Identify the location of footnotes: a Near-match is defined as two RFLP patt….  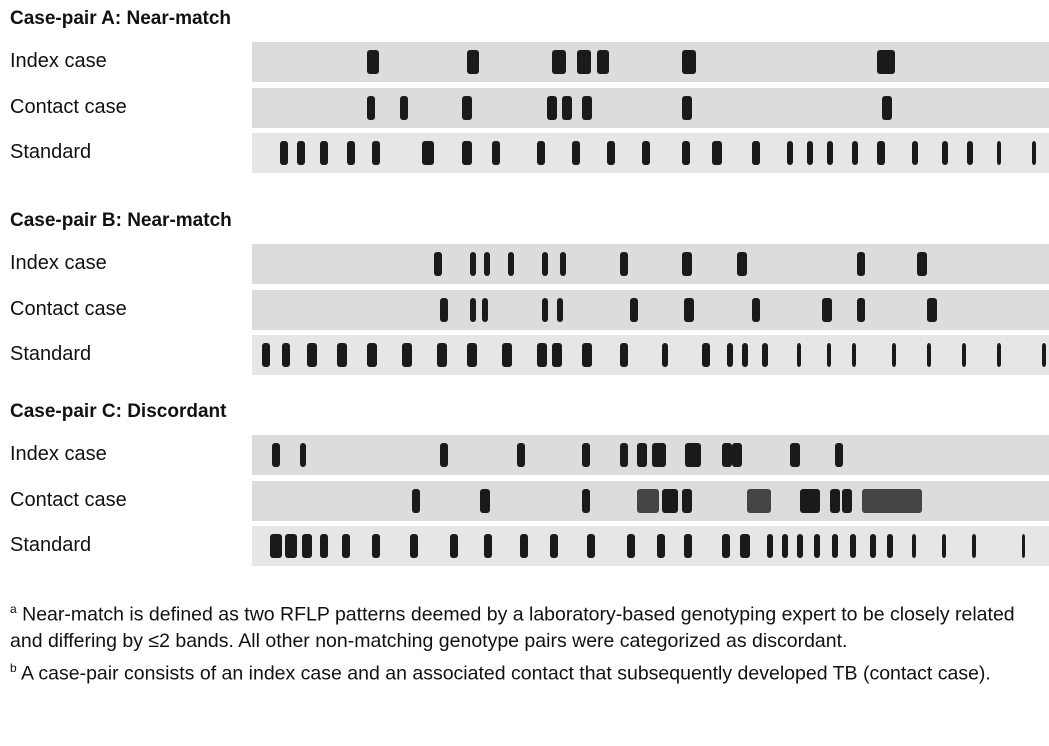
(528, 641).